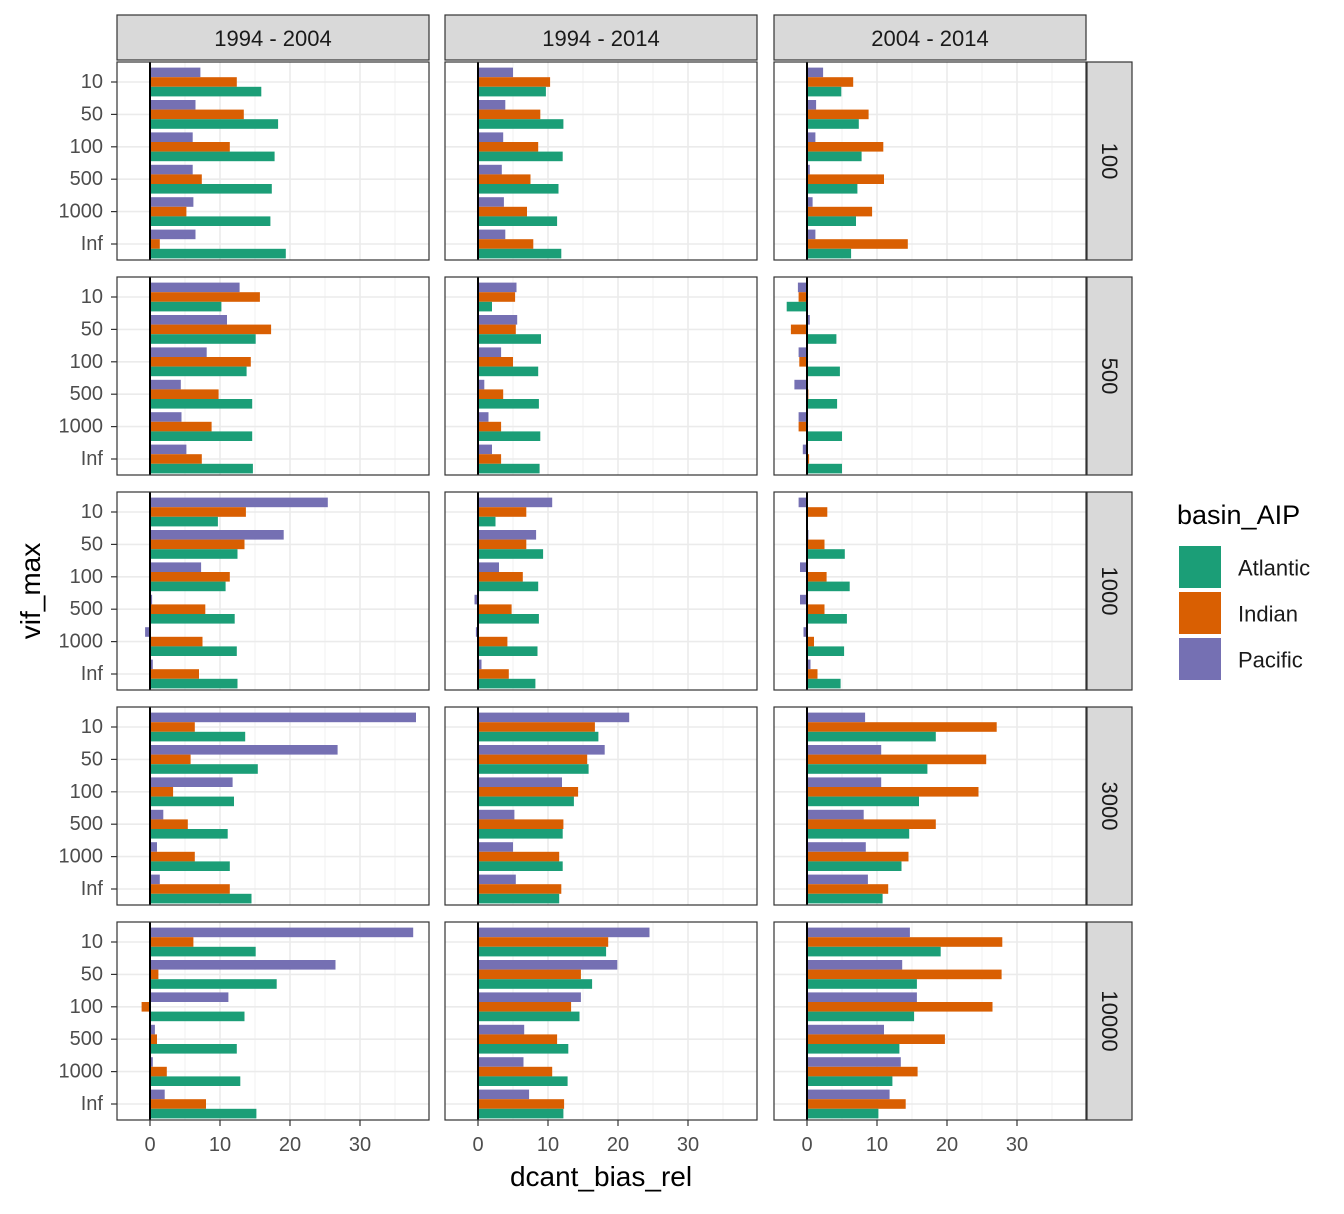  I want to click on legend-key-indian, so click(1200, 613).